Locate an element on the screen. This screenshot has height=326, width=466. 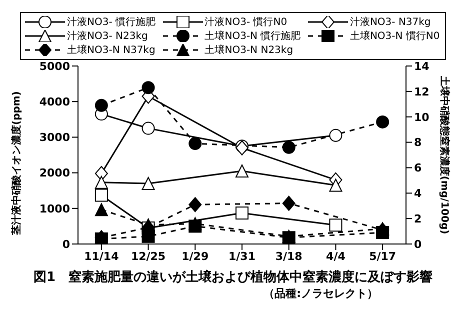
y-tick-label: 3000 is located at coordinates (54, 137).